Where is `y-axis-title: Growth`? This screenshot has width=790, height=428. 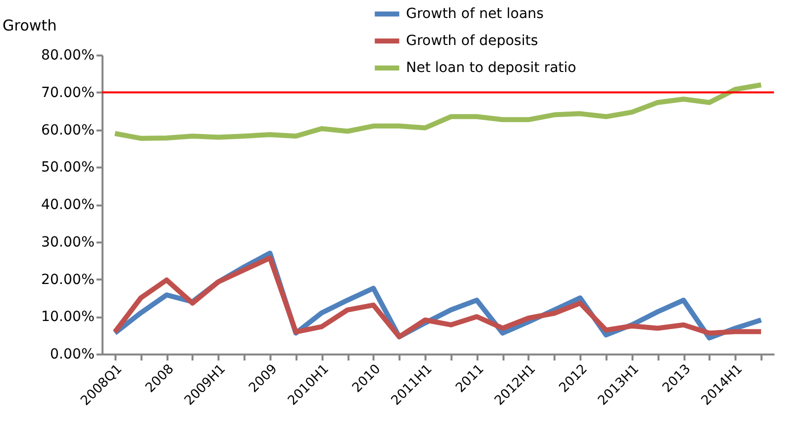 y-axis-title: Growth is located at coordinates (29, 25).